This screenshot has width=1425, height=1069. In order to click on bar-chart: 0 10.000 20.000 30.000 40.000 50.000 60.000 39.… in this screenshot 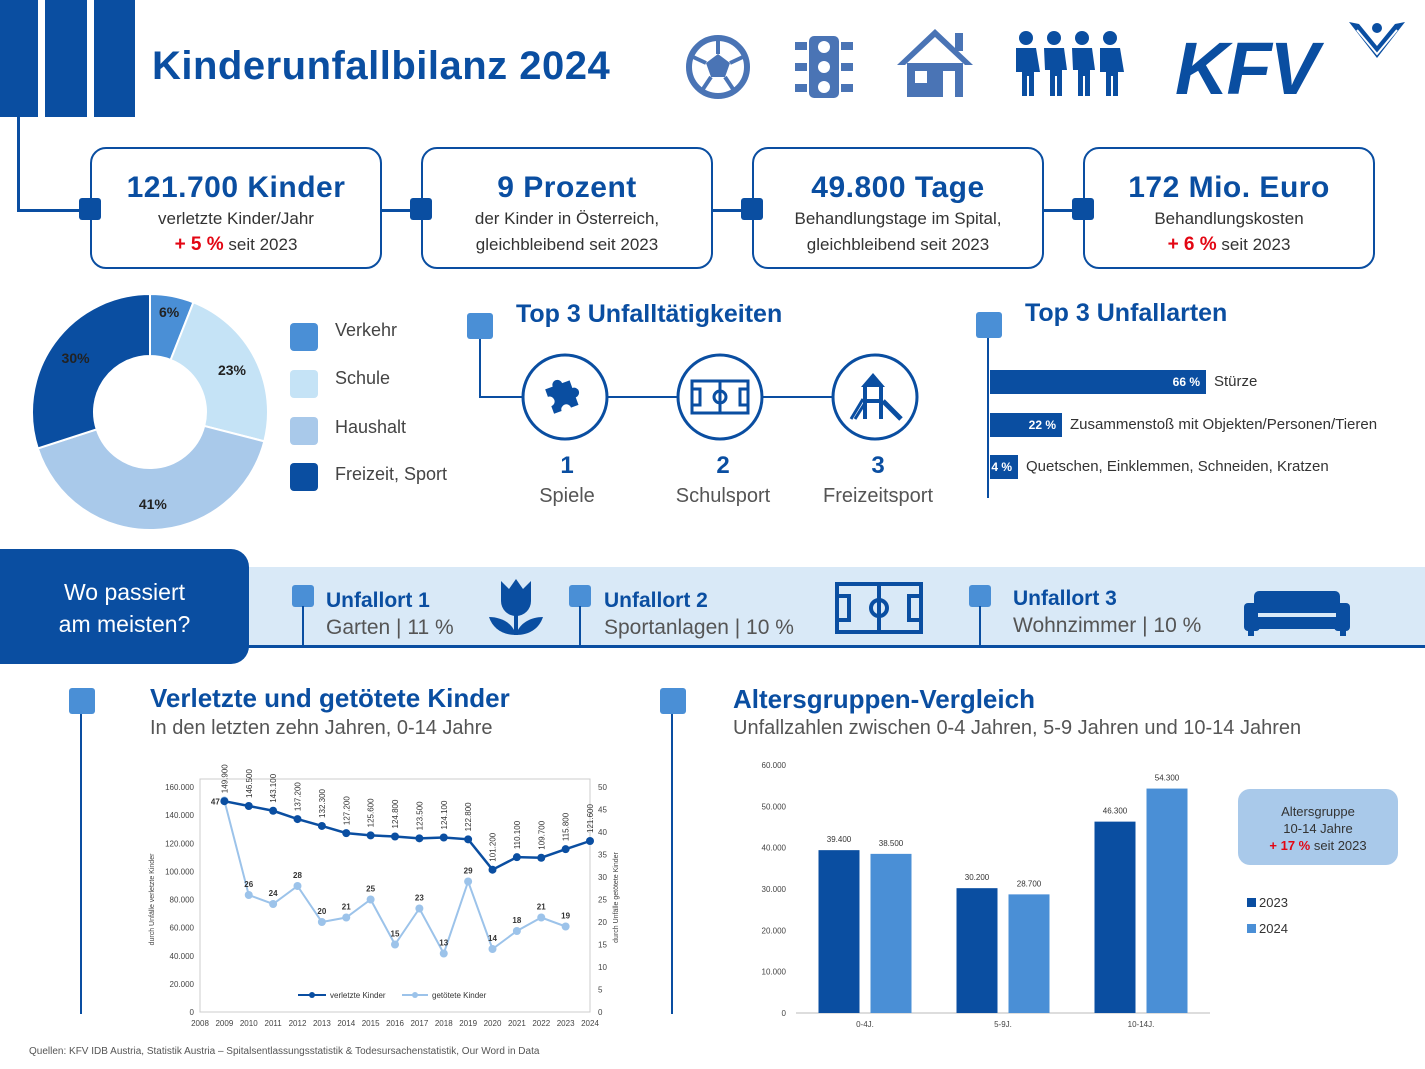, I will do `click(986, 895)`.